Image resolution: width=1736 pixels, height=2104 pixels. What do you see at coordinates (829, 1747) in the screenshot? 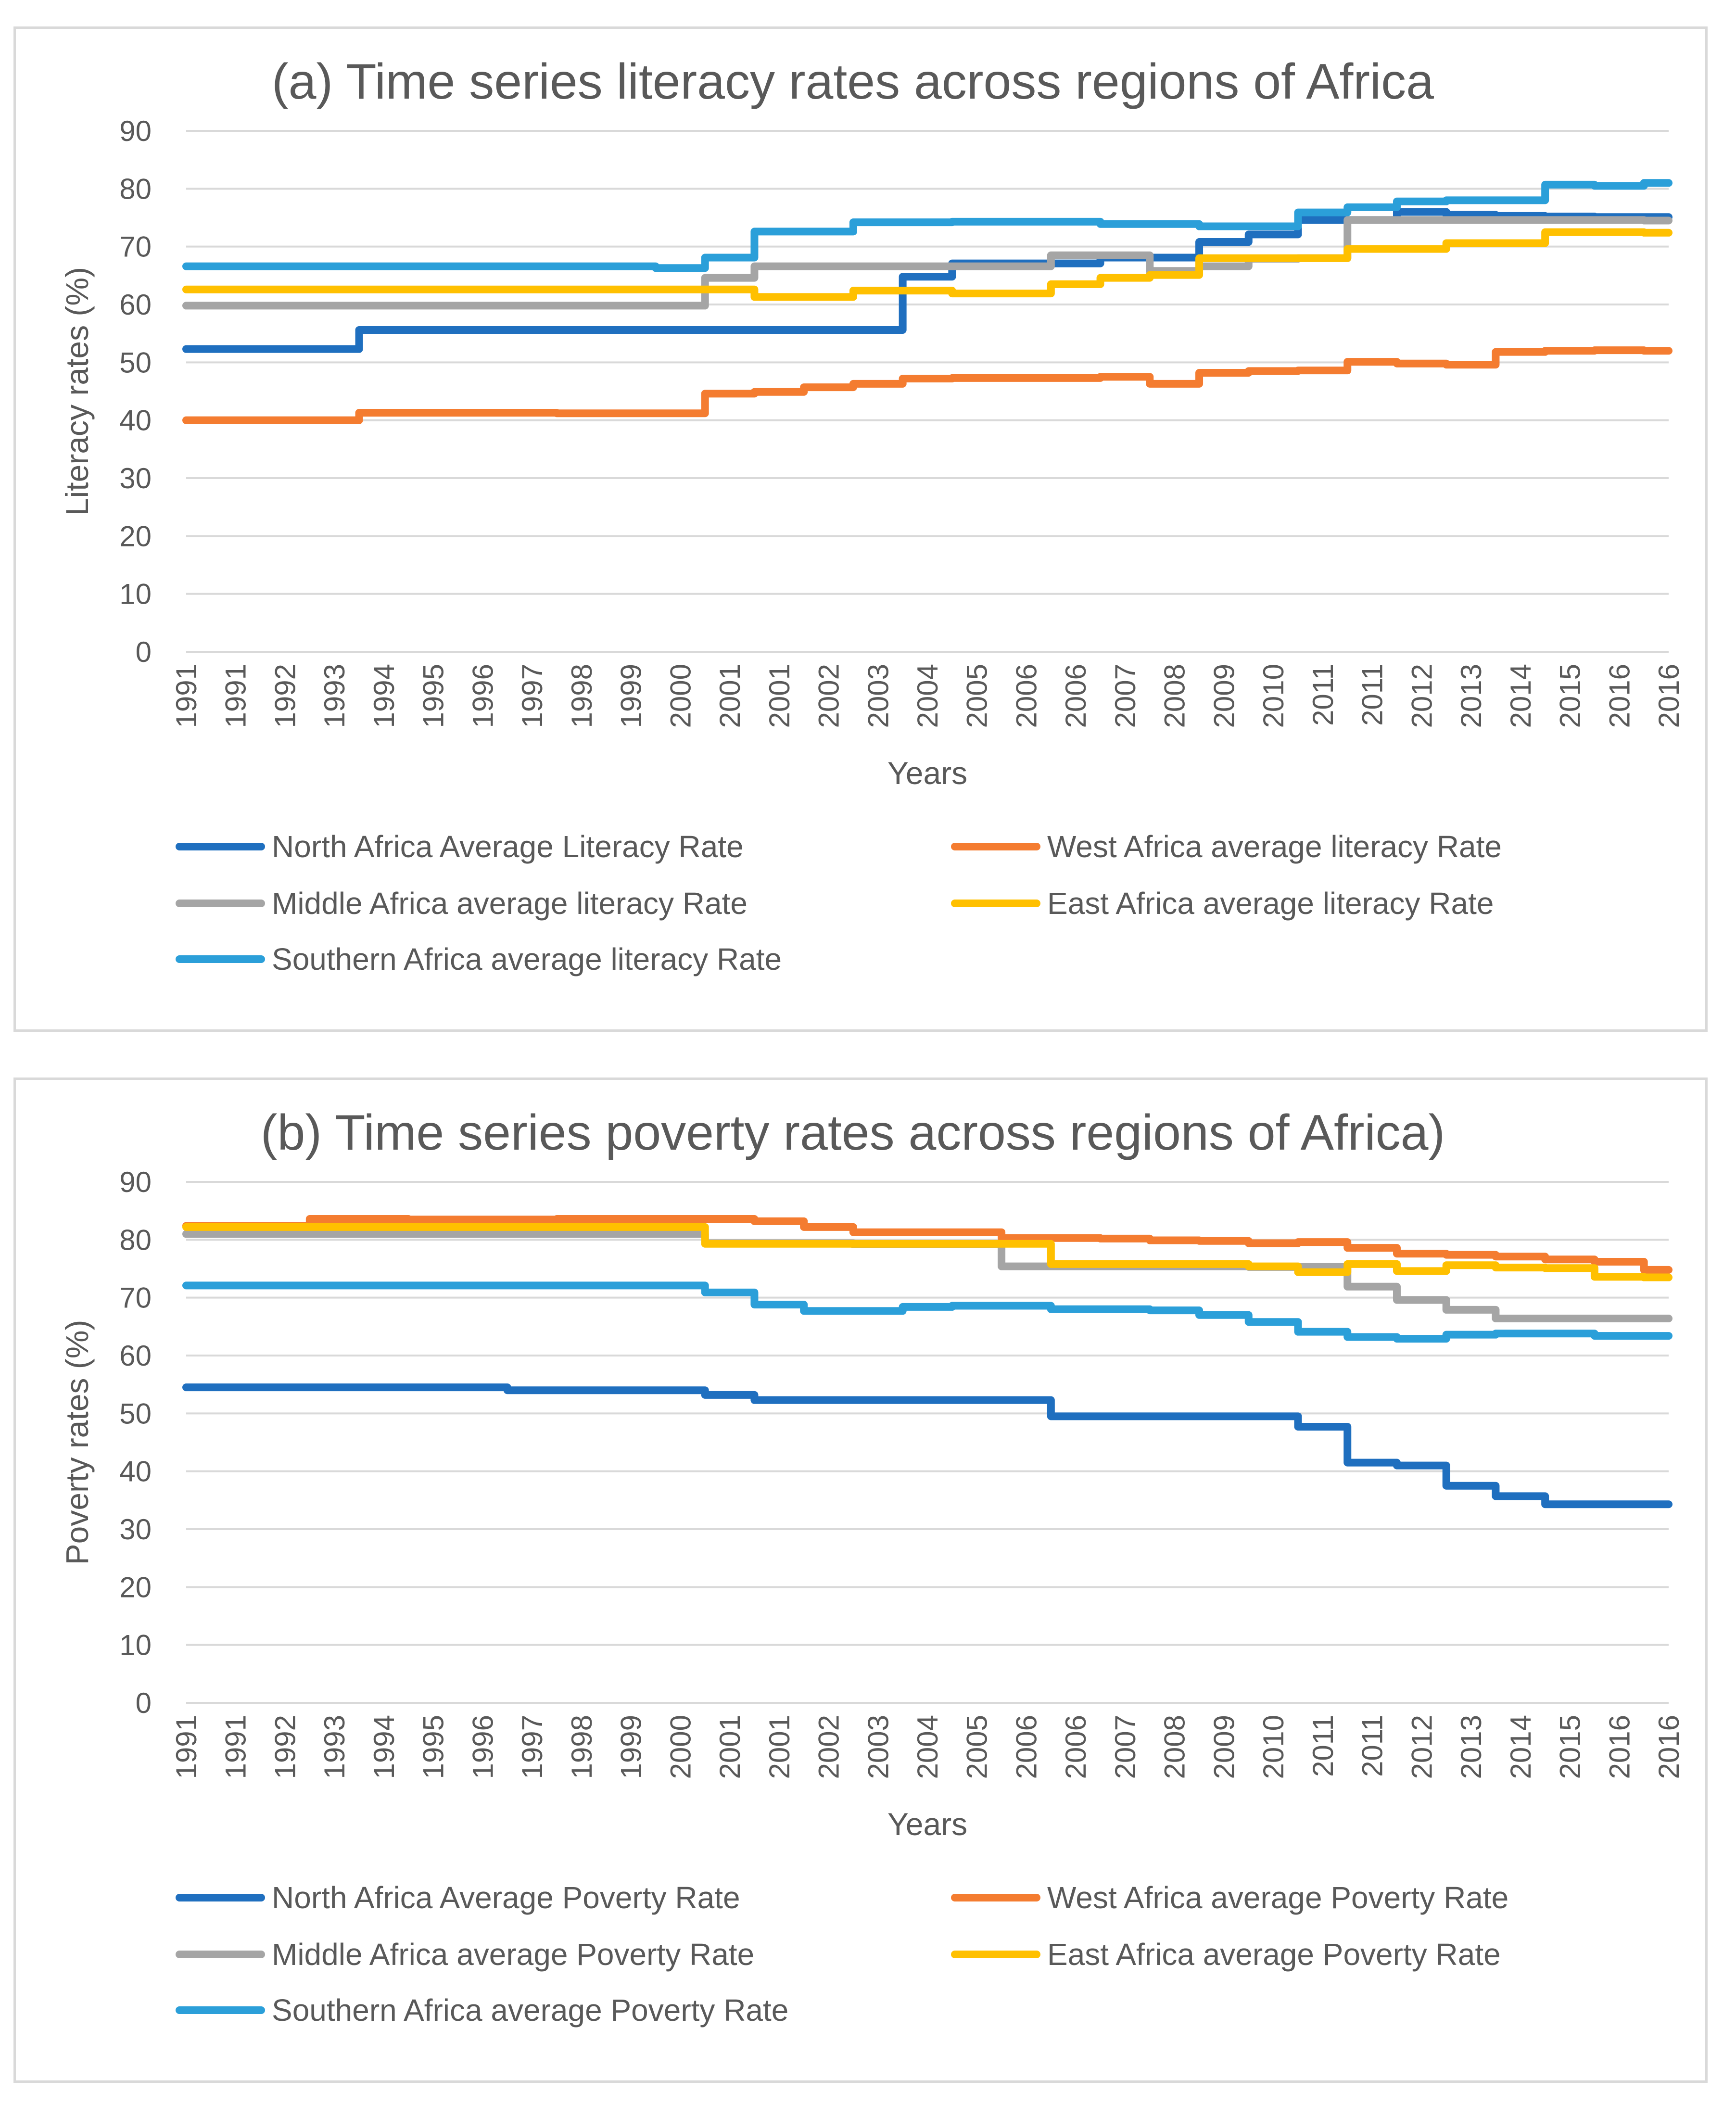
I see `poverty-x-tick-label: 2002` at bounding box center [829, 1747].